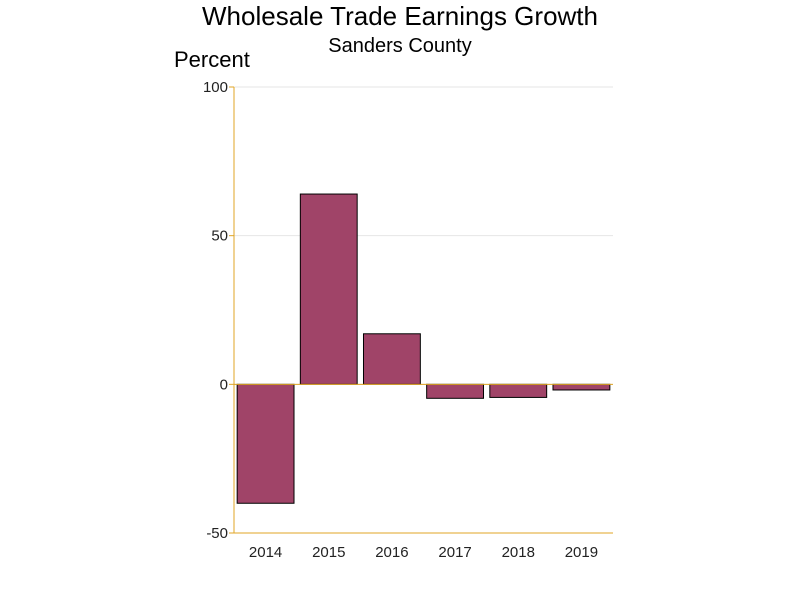  Describe the element at coordinates (423, 552) in the screenshot. I see `x-ticks: 2014 2015 2016 2017 2018 2019` at that location.